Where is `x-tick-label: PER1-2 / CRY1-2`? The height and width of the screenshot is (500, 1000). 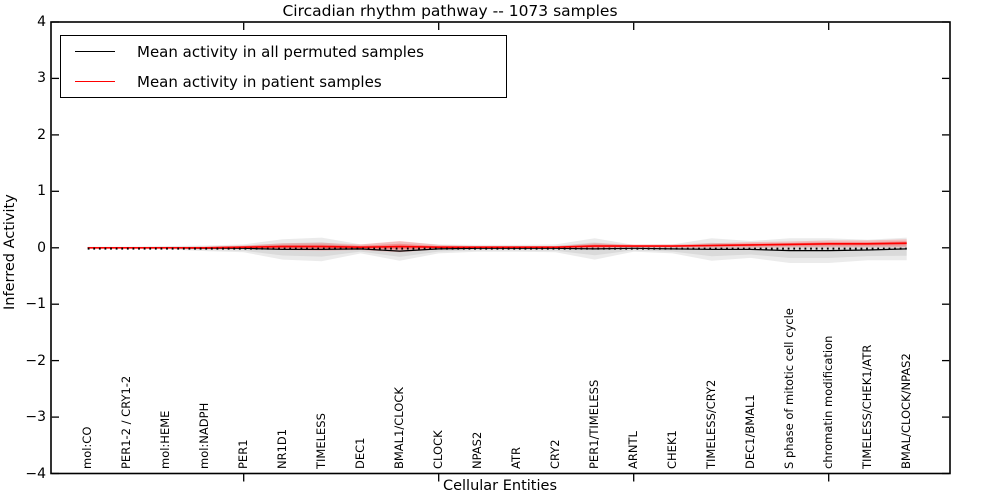
x-tick-label: PER1-2 / CRY1-2 is located at coordinates (126, 422).